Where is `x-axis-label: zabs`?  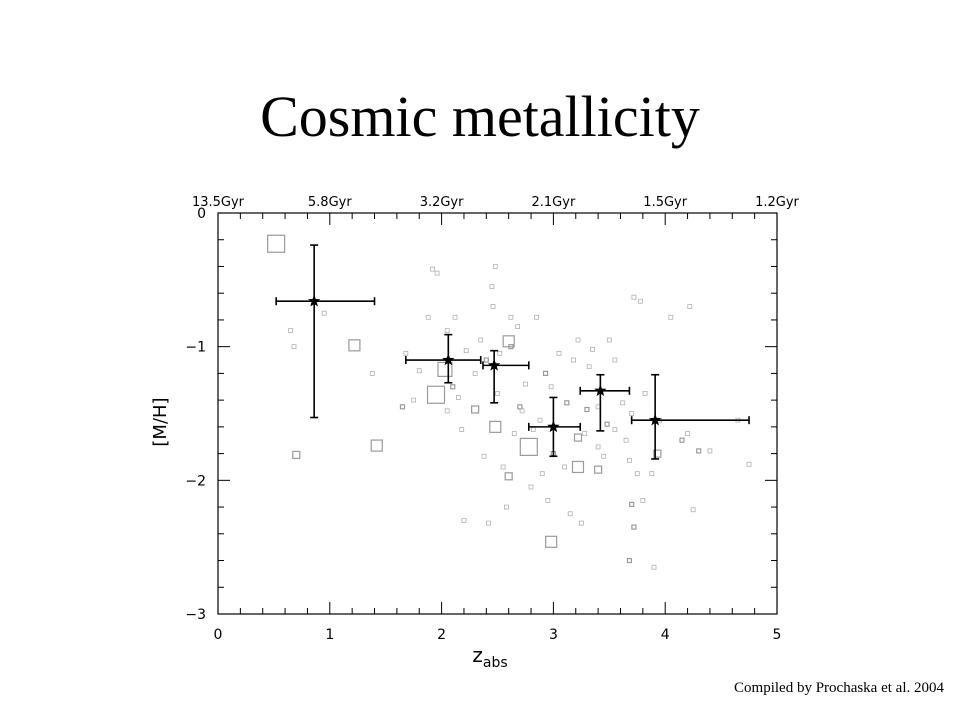
x-axis-label: zabs is located at coordinates (489, 657).